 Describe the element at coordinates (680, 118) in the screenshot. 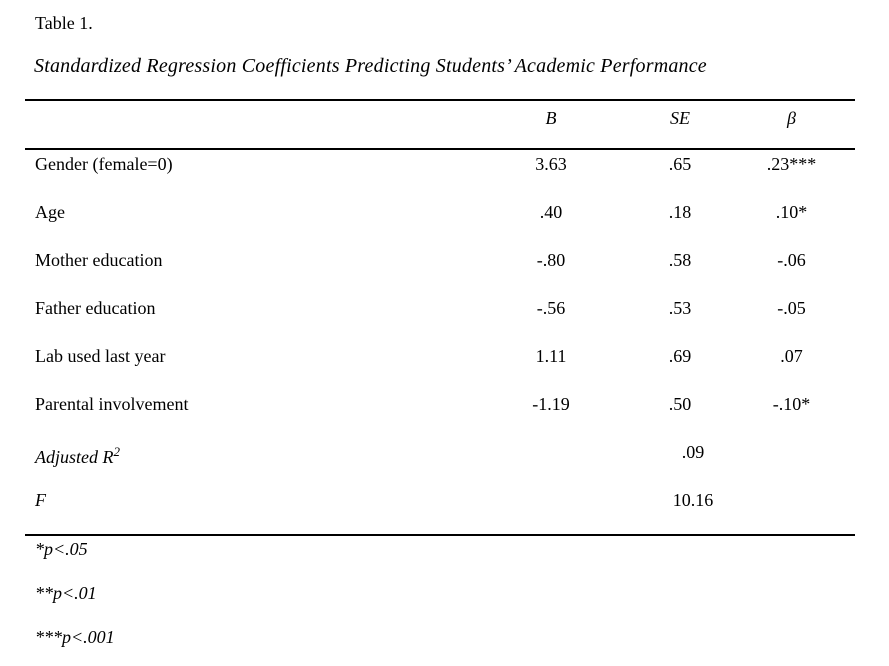

I see `header-se: SE` at that location.